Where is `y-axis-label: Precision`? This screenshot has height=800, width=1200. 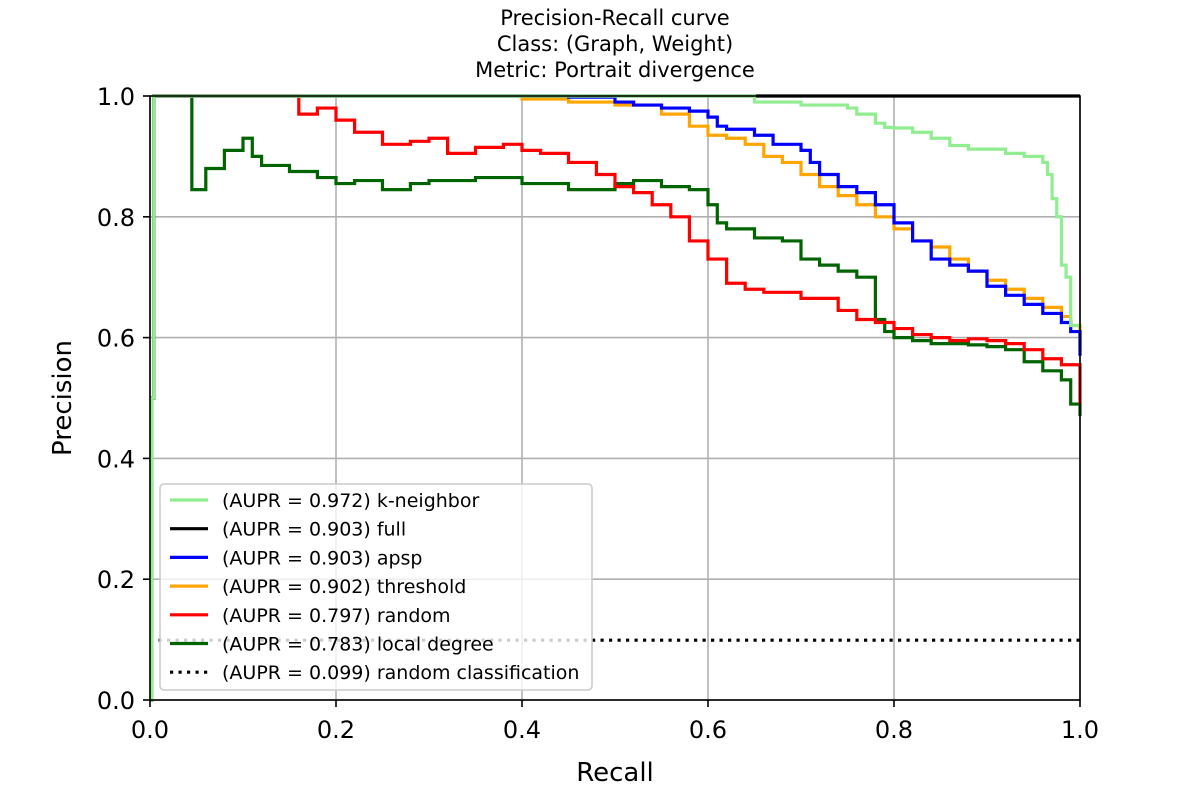 y-axis-label: Precision is located at coordinates (63, 398).